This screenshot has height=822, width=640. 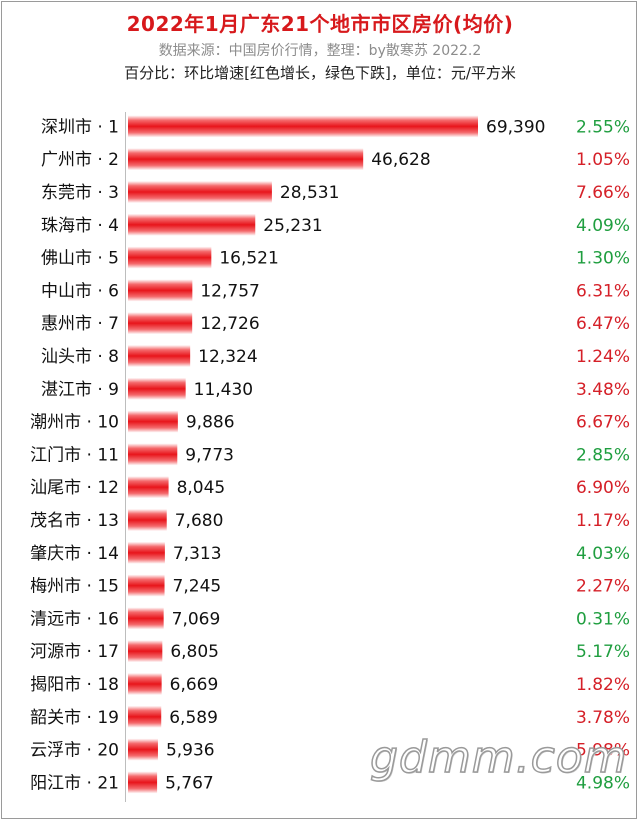 I want to click on value-label: 16,521, so click(x=248, y=259).